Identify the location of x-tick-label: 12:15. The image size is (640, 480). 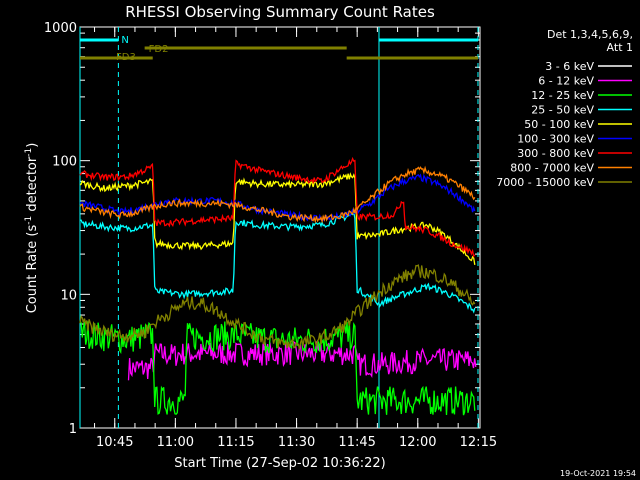
(478, 442).